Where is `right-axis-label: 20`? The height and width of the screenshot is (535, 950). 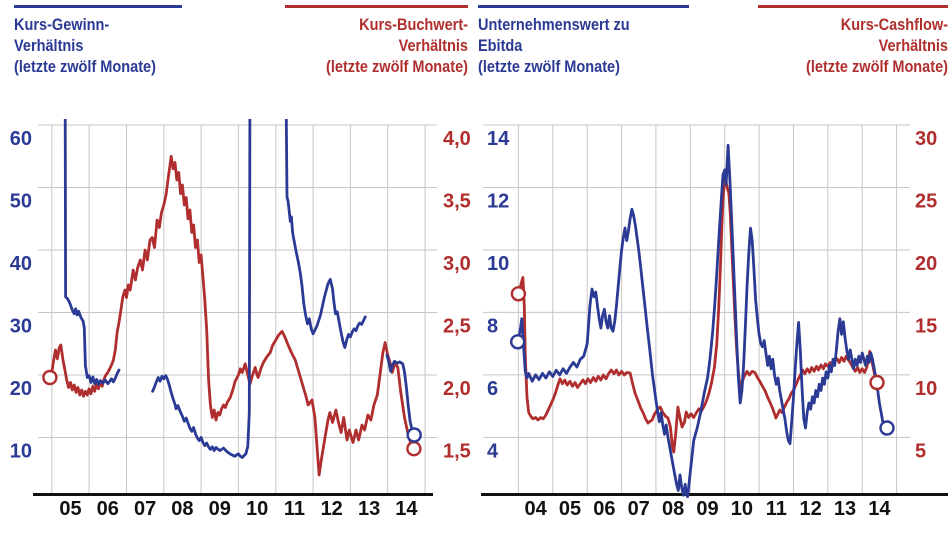 right-axis-label: 20 is located at coordinates (926, 264).